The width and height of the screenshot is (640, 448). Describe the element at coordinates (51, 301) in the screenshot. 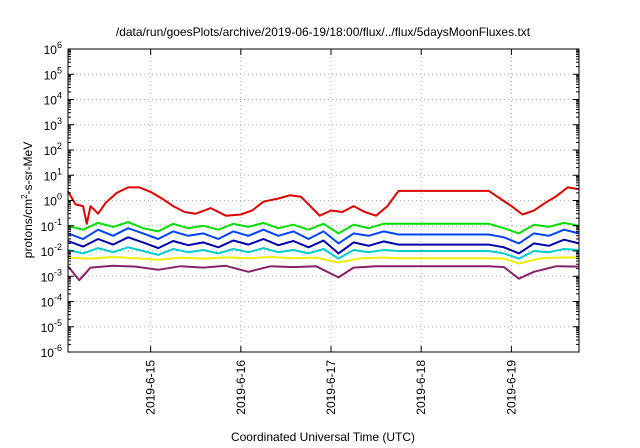

I see `y-tick-label: 10⁻⁴` at that location.